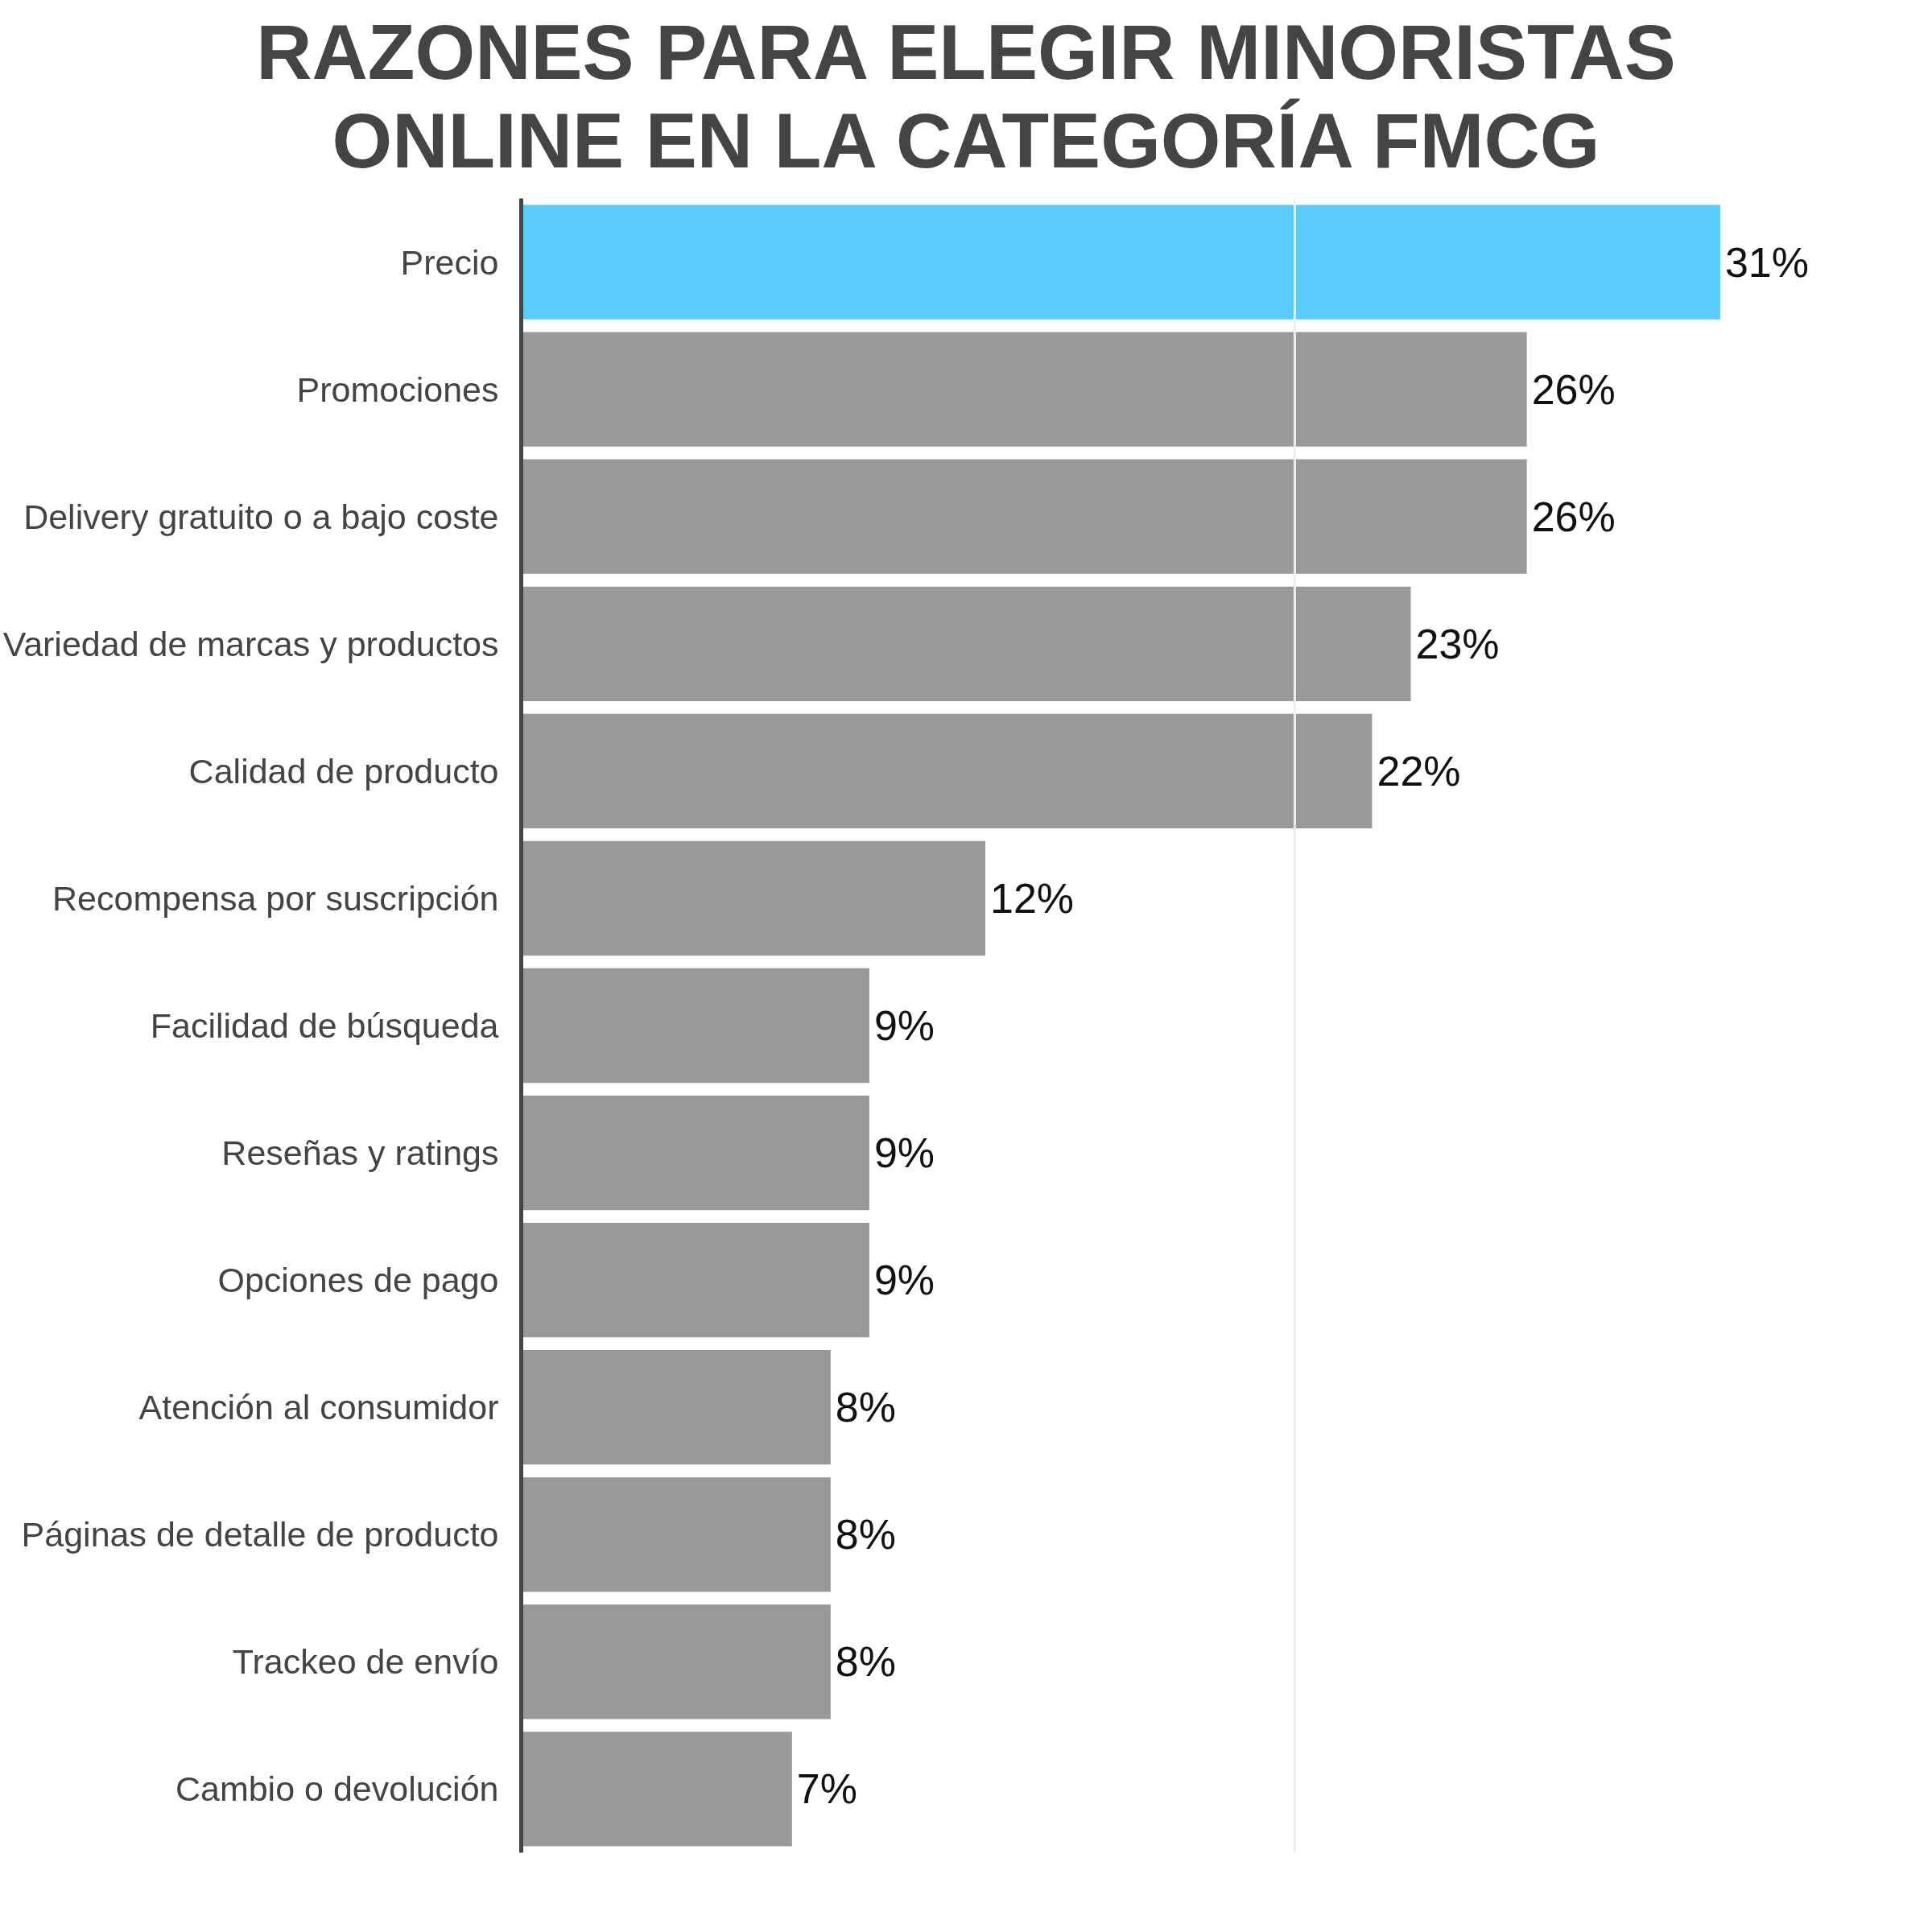 This screenshot has width=1932, height=1932. I want to click on y-tick-label: Opciones de pago, so click(358, 1279).